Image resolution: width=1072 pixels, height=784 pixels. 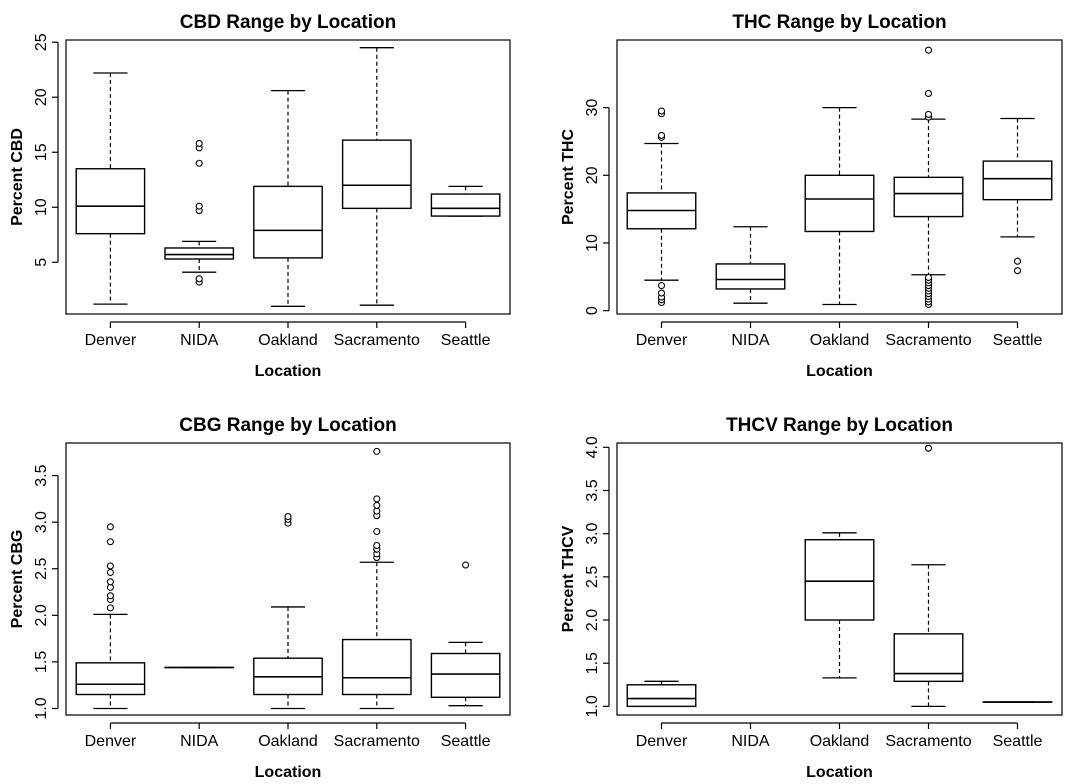 What do you see at coordinates (287, 425) in the screenshot?
I see `chart-title: CBG Range by Location` at bounding box center [287, 425].